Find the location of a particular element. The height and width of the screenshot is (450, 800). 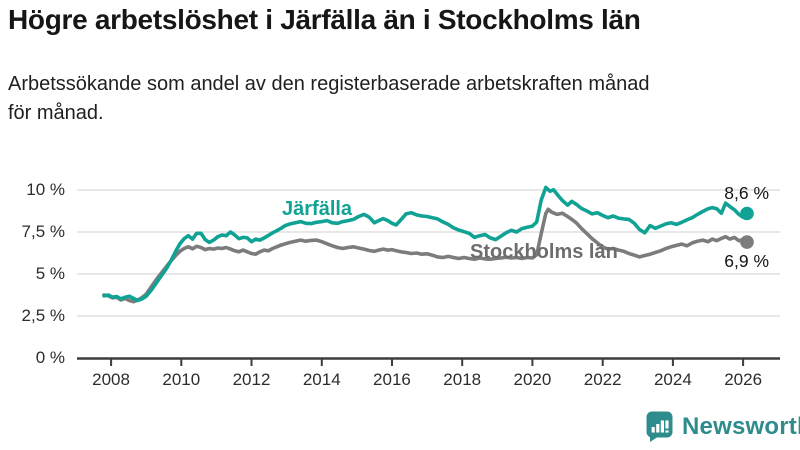

y-tick-label: 2,5 % is located at coordinates (43, 315).